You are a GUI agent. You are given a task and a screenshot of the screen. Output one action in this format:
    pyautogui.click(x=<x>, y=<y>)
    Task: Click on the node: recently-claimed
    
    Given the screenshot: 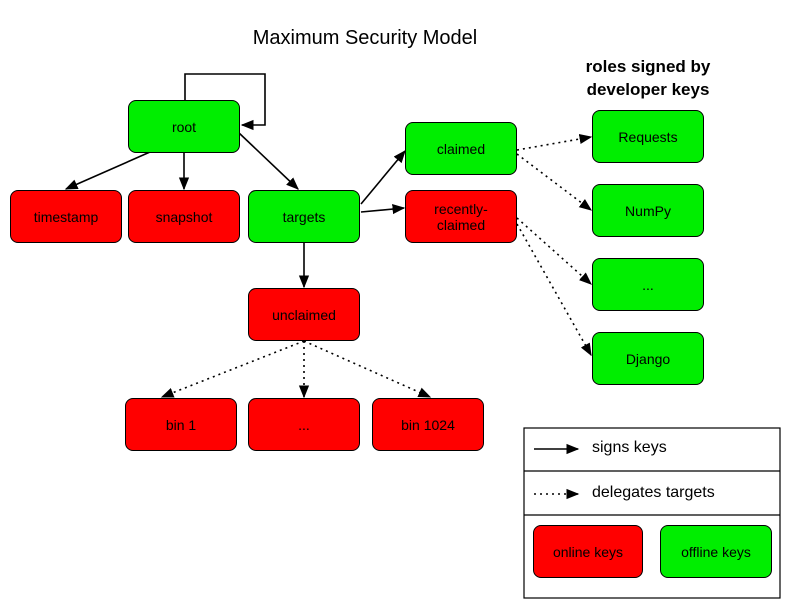 What is the action you would take?
    pyautogui.click(x=461, y=216)
    